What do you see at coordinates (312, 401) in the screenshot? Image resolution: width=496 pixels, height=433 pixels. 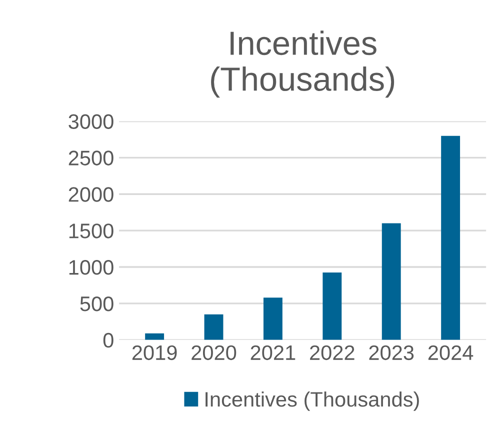 I see `legend-label: Incentives (Thousands)` at bounding box center [312, 401].